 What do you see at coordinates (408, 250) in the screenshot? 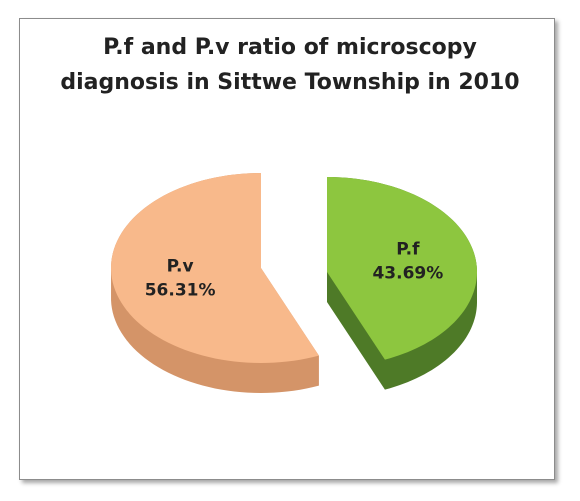
I see `slice-label: P.f` at bounding box center [408, 250].